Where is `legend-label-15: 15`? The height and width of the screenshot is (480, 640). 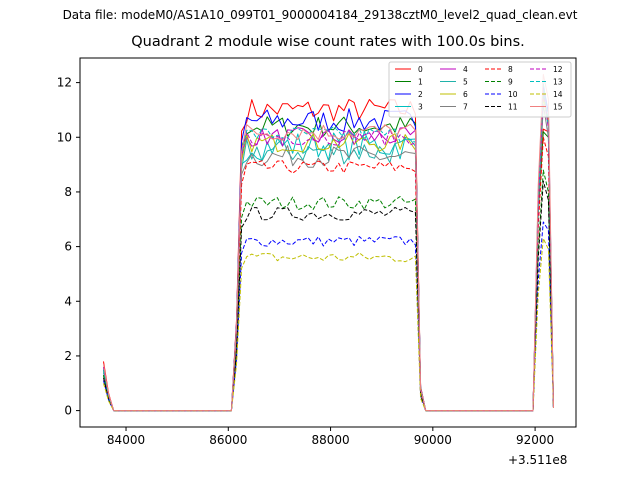
legend-label-15: 15 is located at coordinates (558, 107).